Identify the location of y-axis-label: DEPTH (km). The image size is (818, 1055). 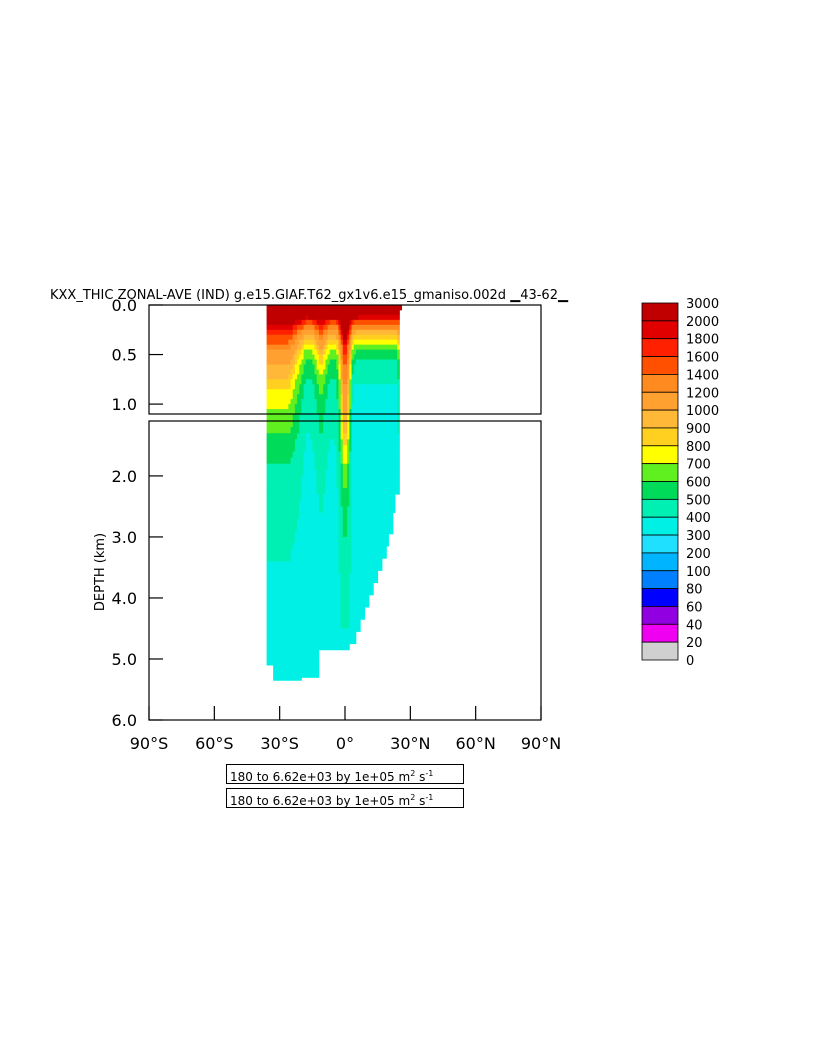
(100, 572).